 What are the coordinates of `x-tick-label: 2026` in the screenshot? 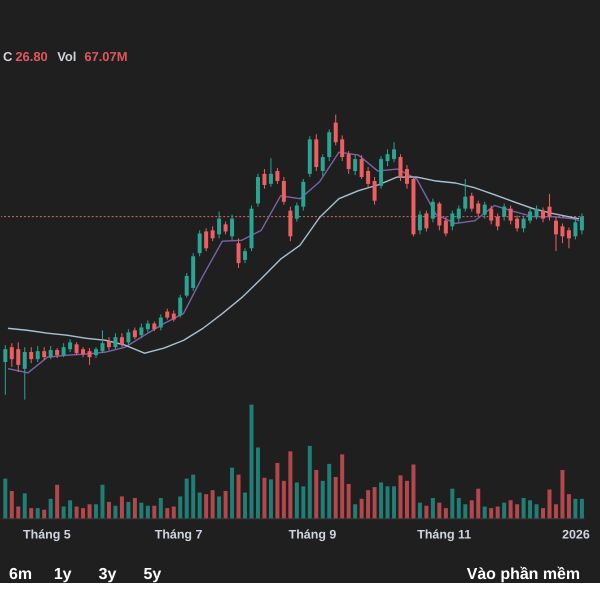 It's located at (576, 535).